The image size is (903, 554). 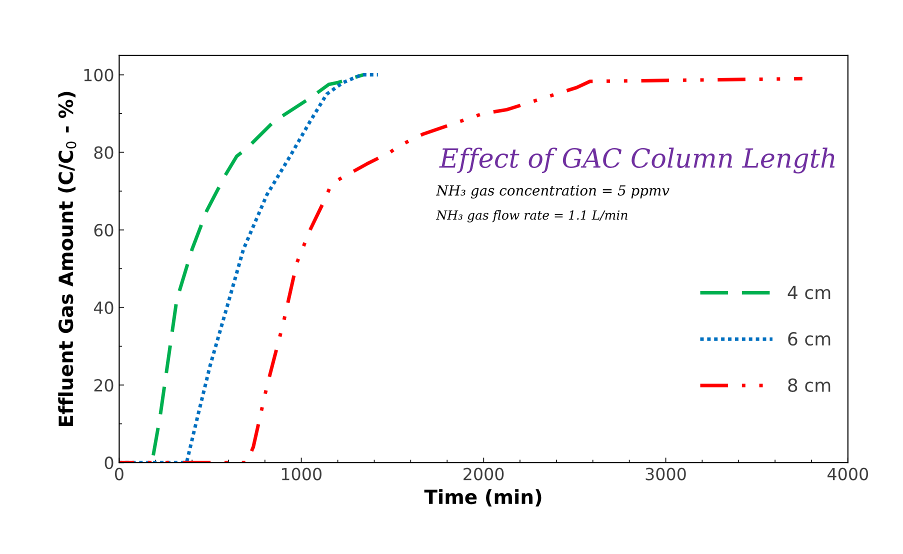 I want to click on y-tick-label: 0, so click(x=109, y=463).